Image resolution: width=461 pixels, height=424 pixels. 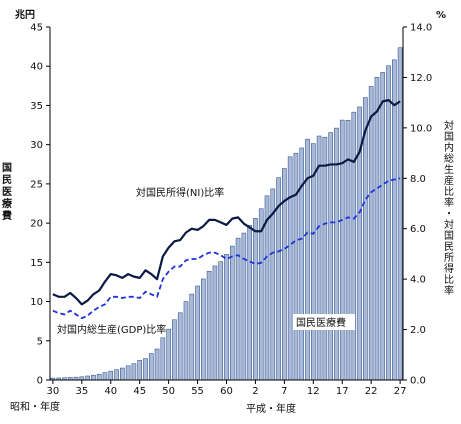 I want to click on left-axis-label: 国民医療費, so click(x=6, y=192).